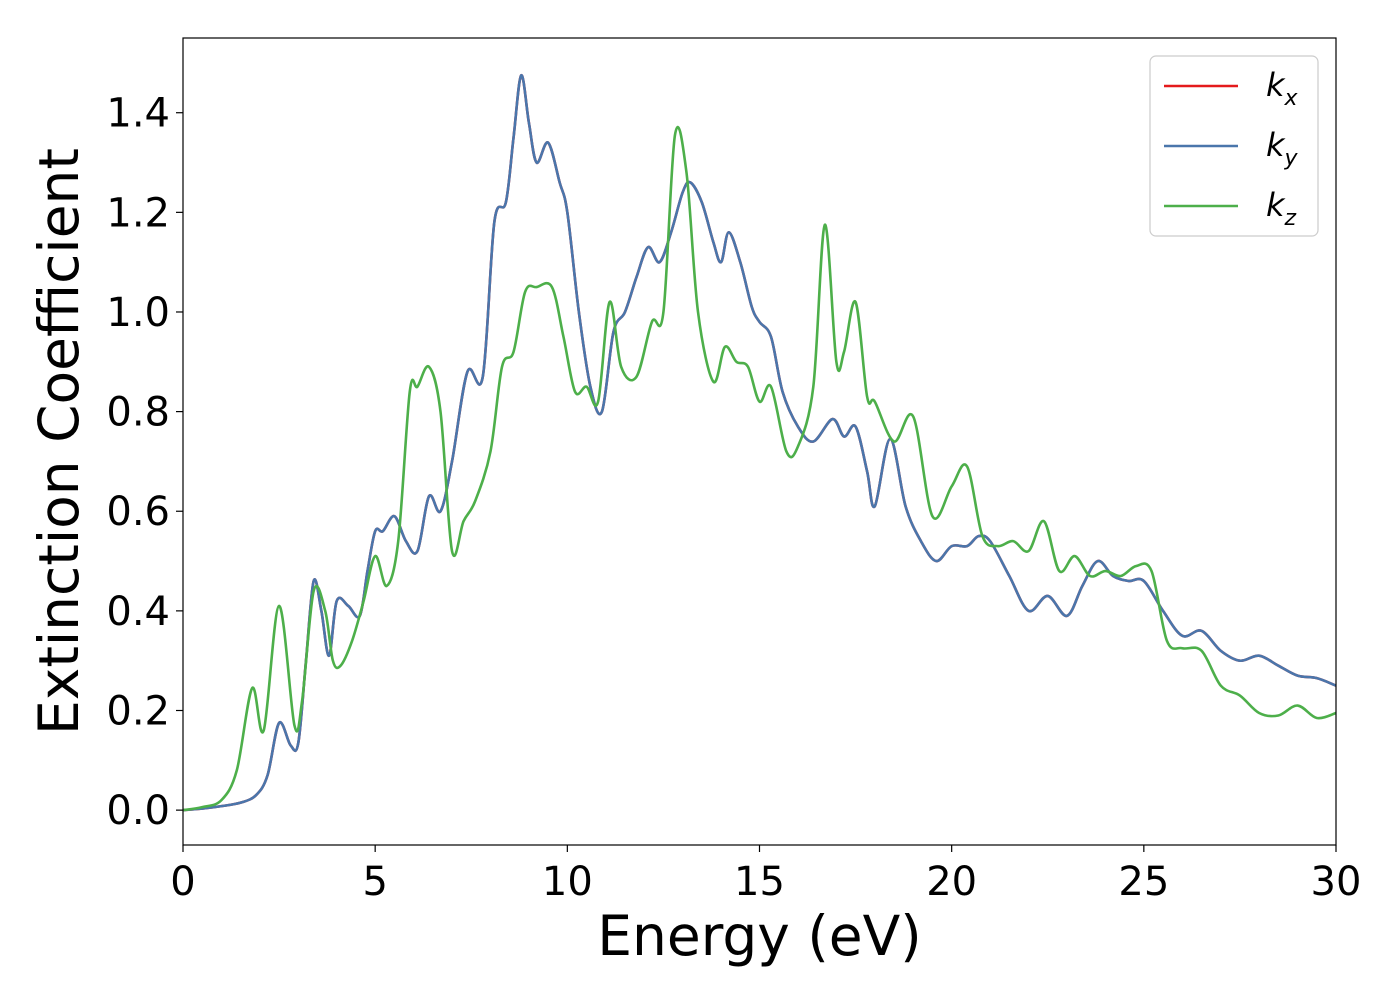 The height and width of the screenshot is (1000, 1400). What do you see at coordinates (182, 882) in the screenshot?
I see `x-tick-label: 0` at bounding box center [182, 882].